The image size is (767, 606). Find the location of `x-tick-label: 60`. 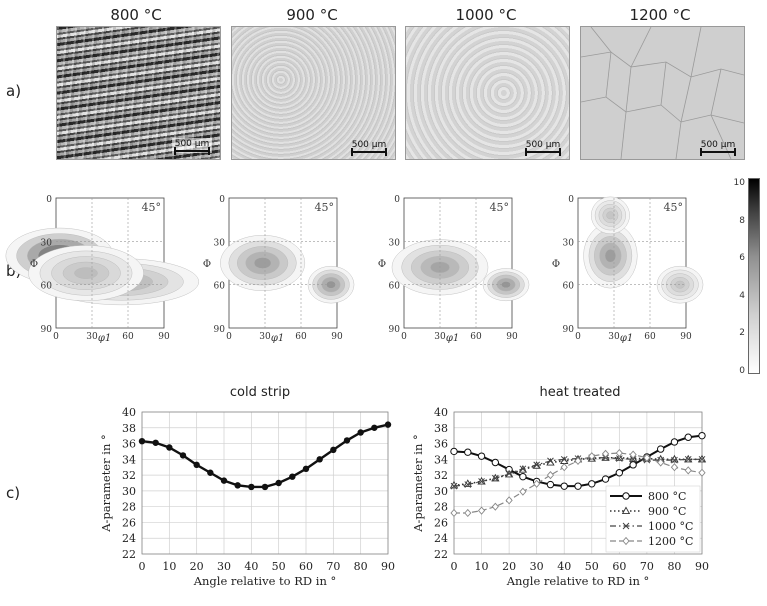

x-tick-label: 60 is located at coordinates (306, 566).